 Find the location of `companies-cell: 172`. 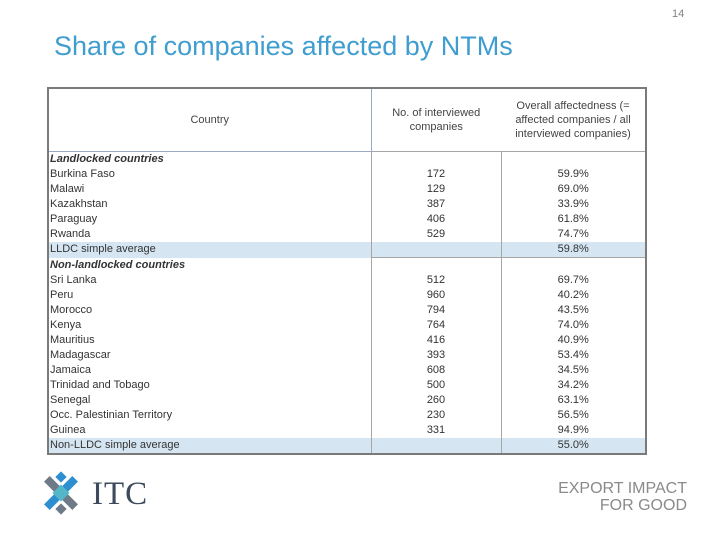

companies-cell: 172 is located at coordinates (435, 174).